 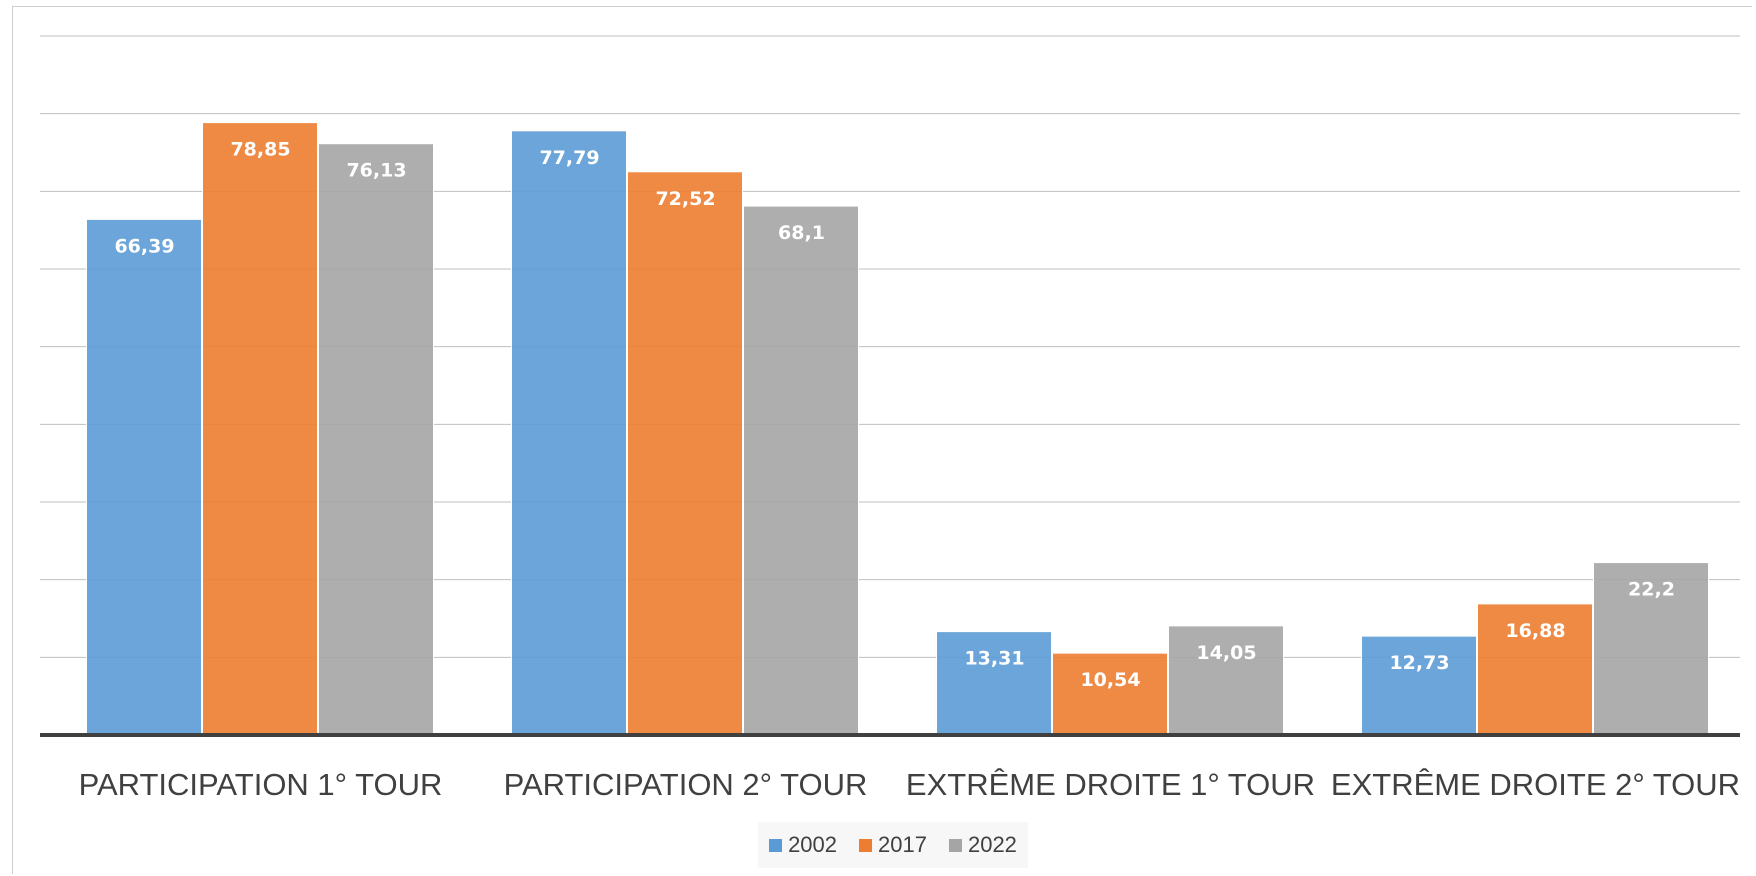 What do you see at coordinates (685, 199) in the screenshot?
I see `data-label-2017-1: 72,52` at bounding box center [685, 199].